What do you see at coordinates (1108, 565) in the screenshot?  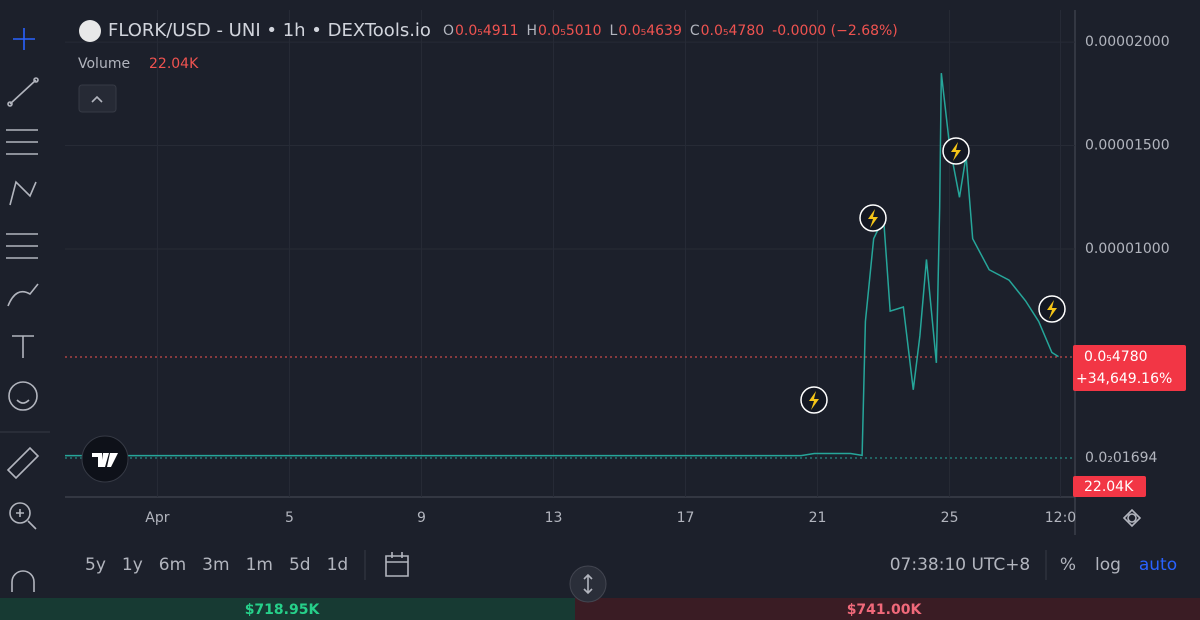 I see `log-button: log` at bounding box center [1108, 565].